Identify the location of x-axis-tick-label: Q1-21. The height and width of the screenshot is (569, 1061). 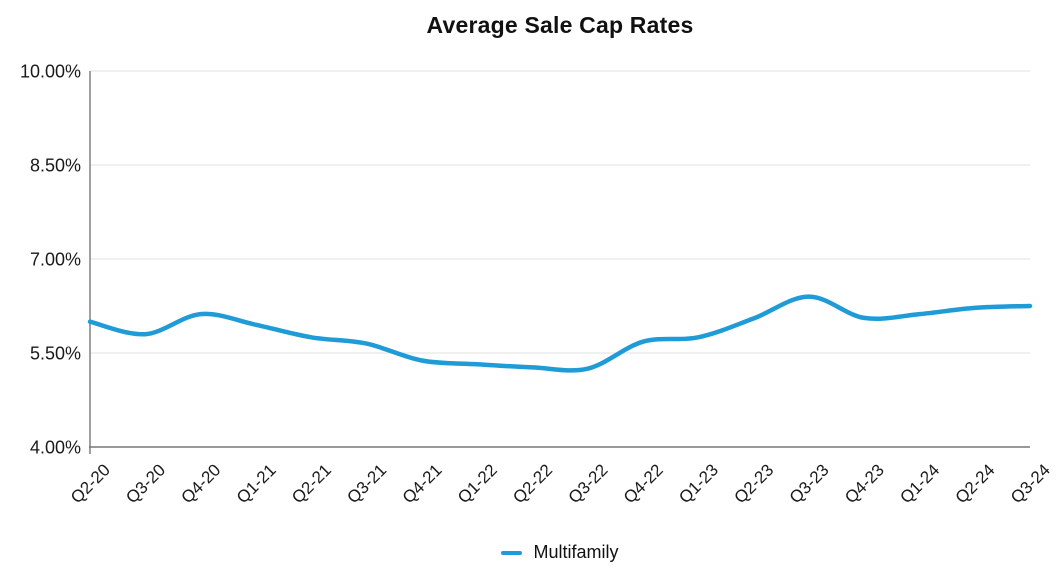
(256, 483).